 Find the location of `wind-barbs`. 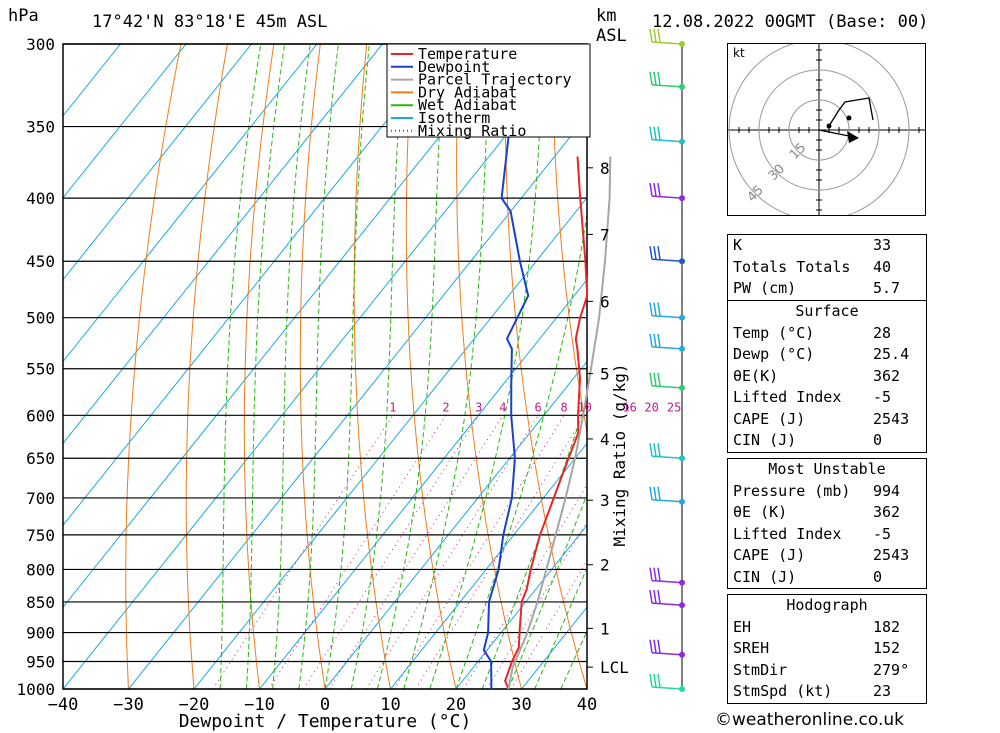

wind-barbs is located at coordinates (667, 360).